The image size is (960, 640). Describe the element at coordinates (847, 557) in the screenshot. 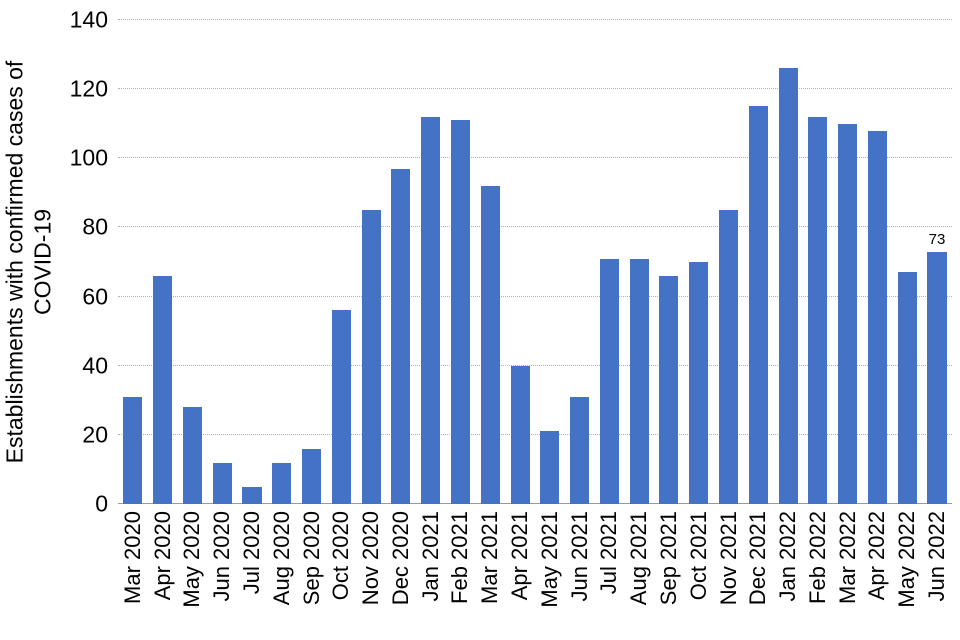

I see `x-tick-label: Mar 2022` at that location.